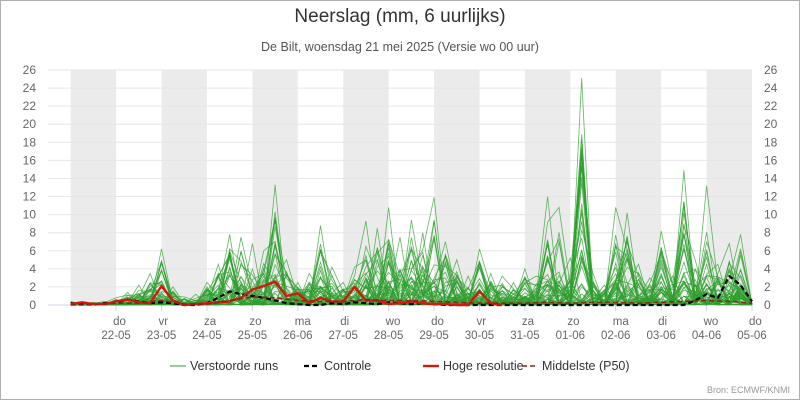 This screenshot has height=400, width=800. I want to click on y-tick-label-left: 22, so click(30, 106).